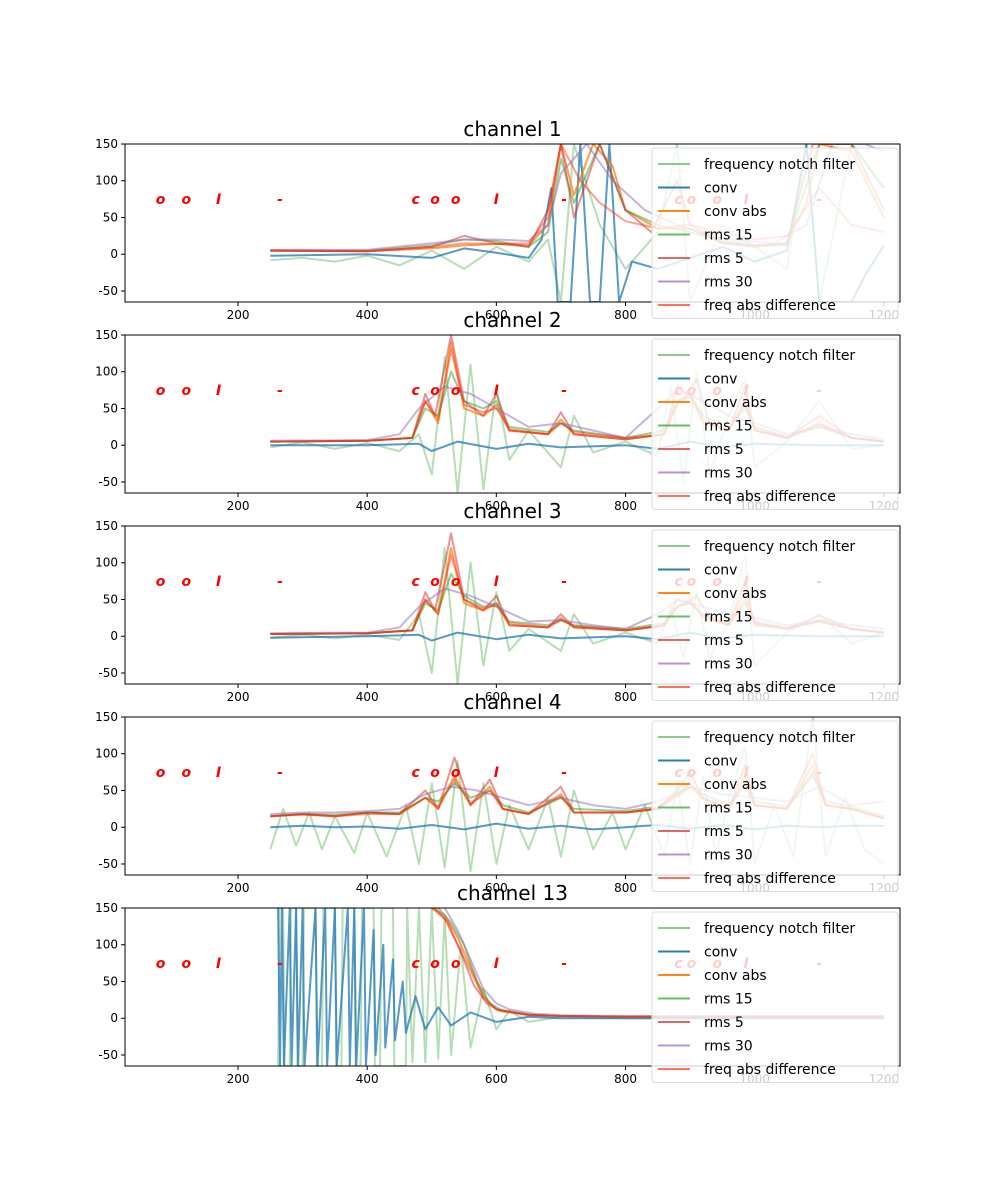  Describe the element at coordinates (512, 511) in the screenshot. I see `panel-title: channel 3` at that location.